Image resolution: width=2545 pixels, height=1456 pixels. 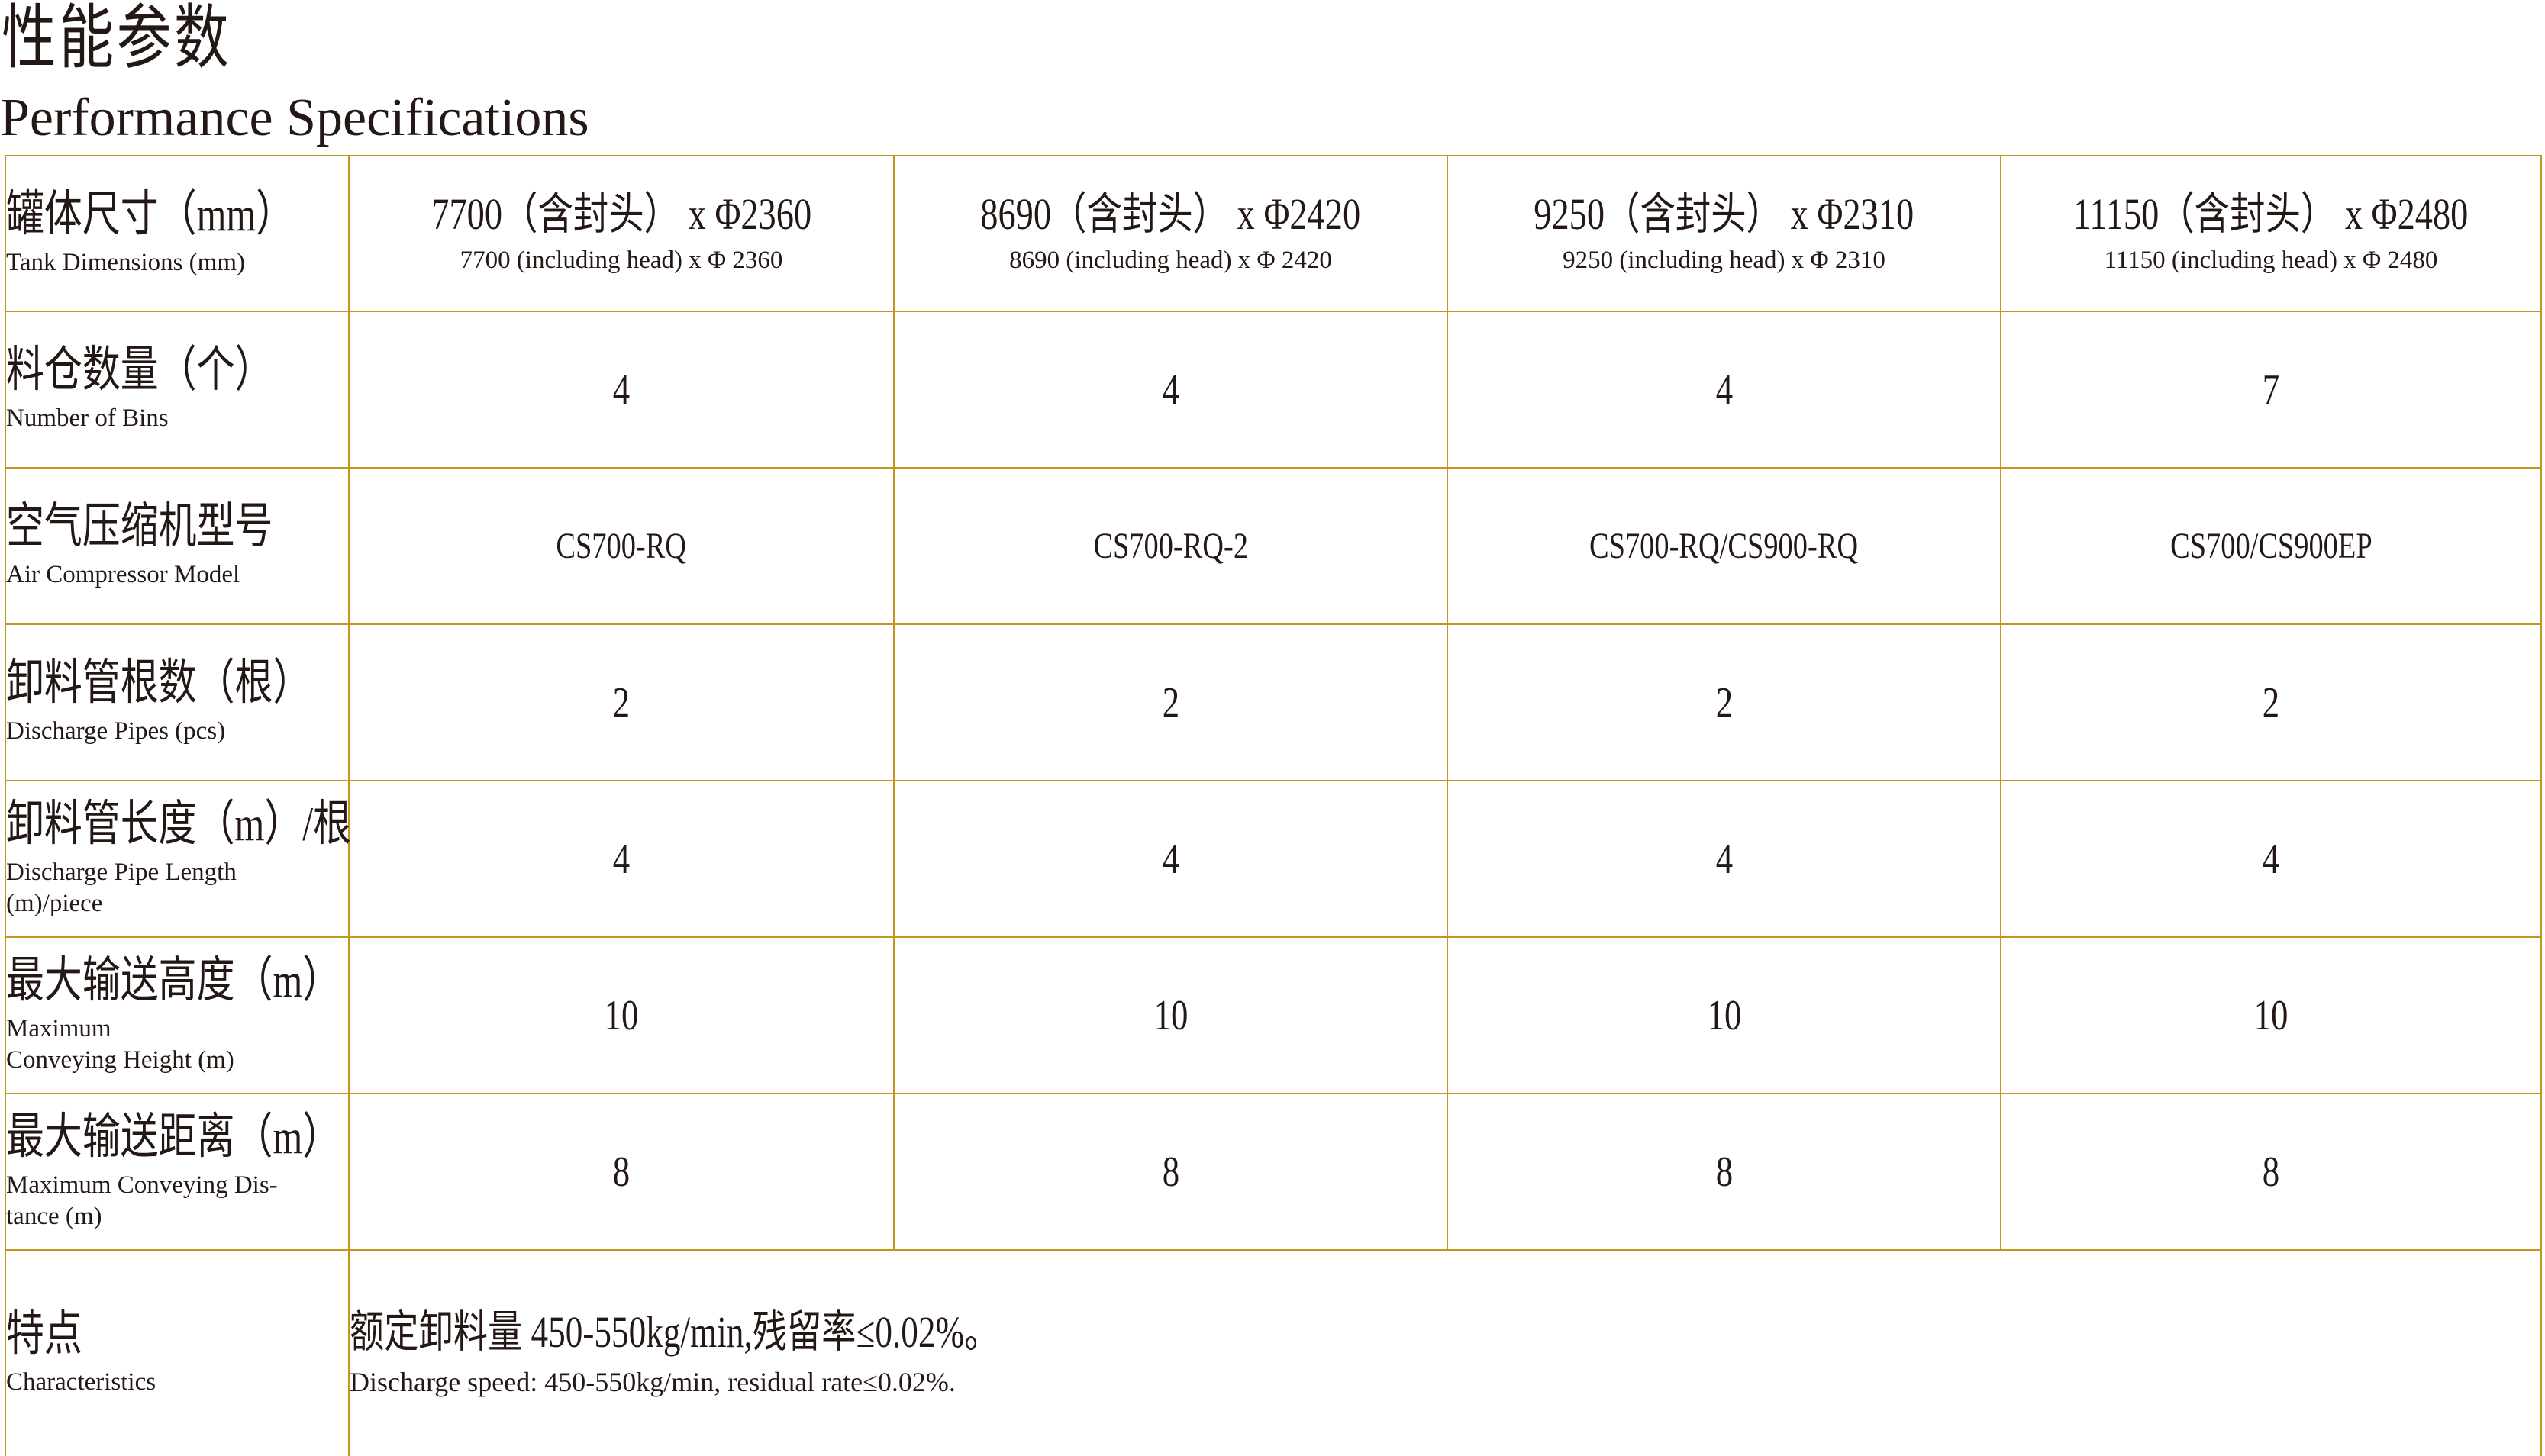 I want to click on value-model-text: CS700-RQ/CS900-RQ, so click(x=1724, y=545).